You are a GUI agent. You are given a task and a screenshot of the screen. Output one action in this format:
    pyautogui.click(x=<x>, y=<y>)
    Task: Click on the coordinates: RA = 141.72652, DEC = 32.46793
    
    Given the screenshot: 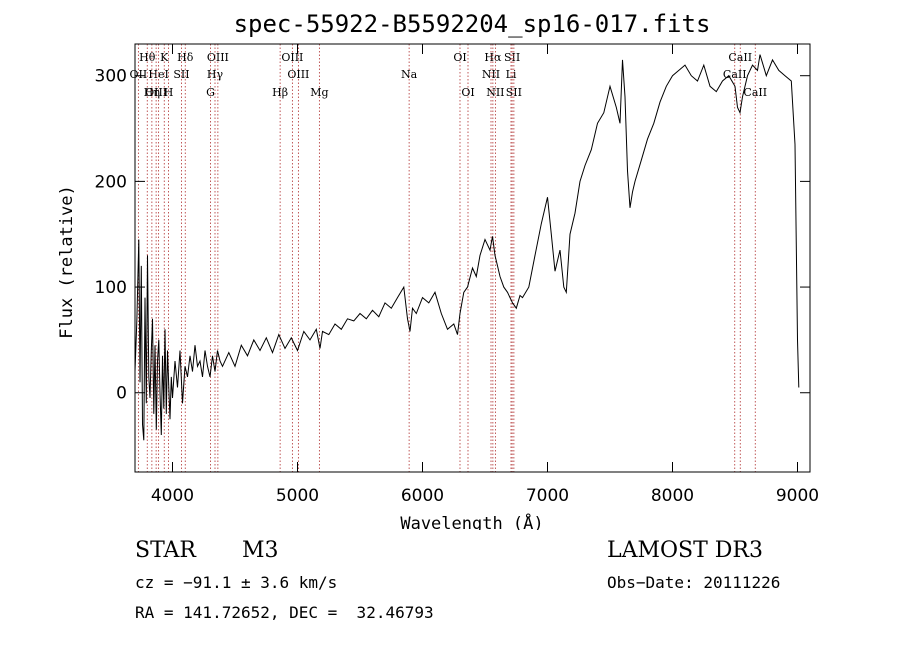 What is the action you would take?
    pyautogui.click(x=284, y=612)
    